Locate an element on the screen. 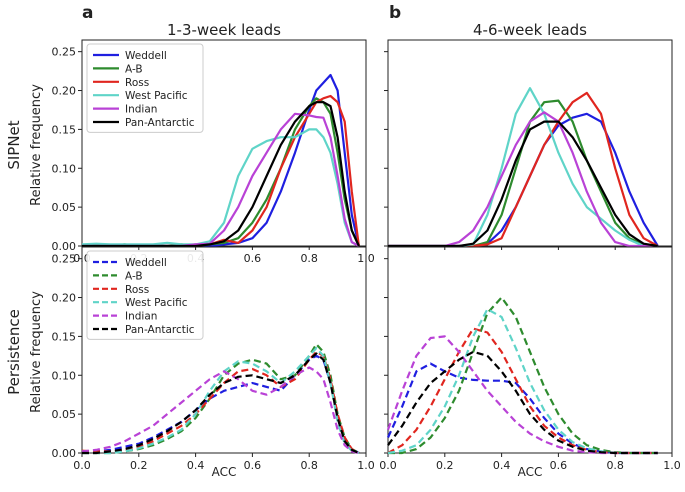 The image size is (685, 492). xlabel-left: ACC is located at coordinates (224, 472).